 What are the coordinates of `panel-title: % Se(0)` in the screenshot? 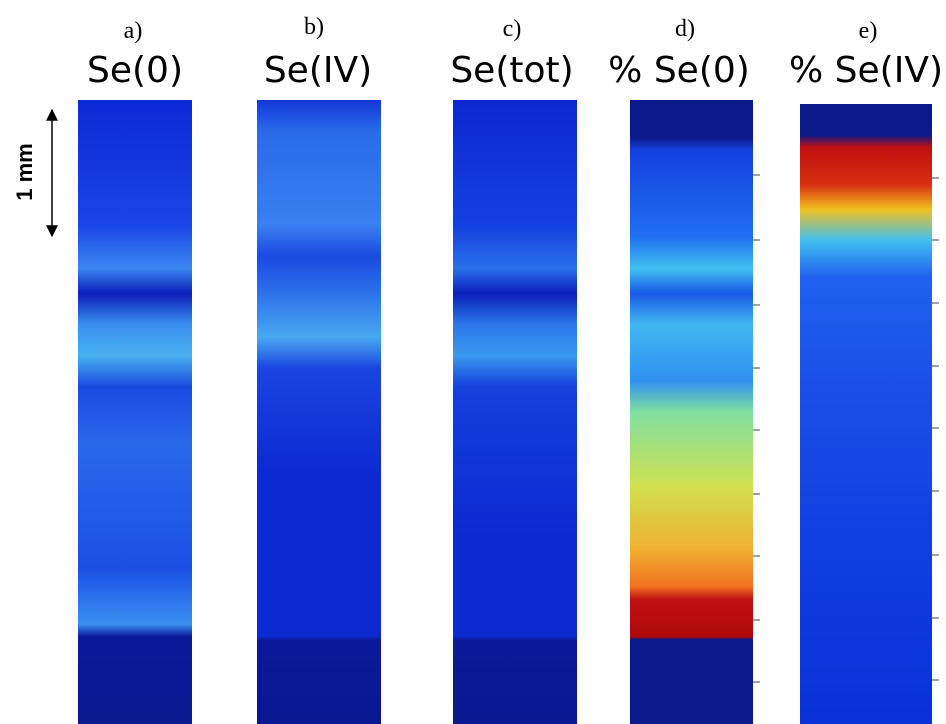 It's located at (679, 70).